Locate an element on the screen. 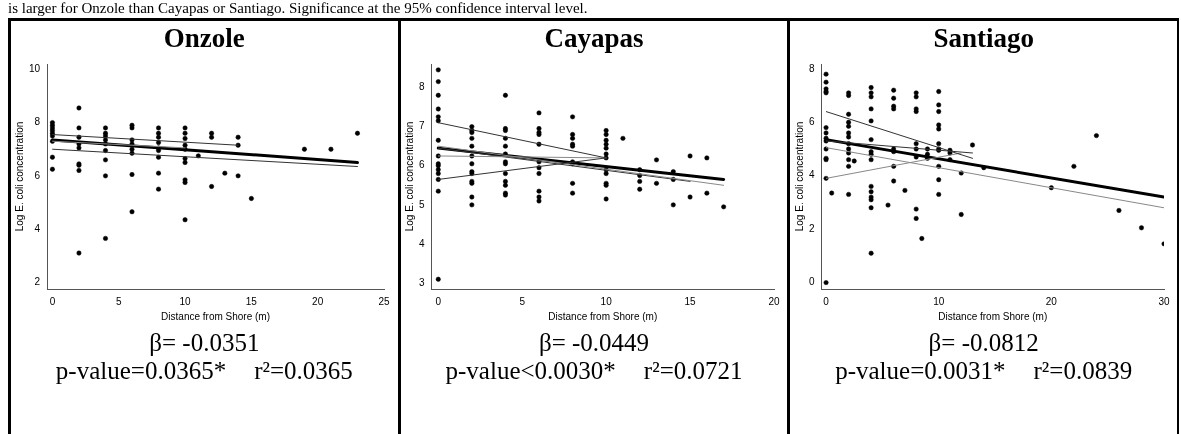  text: p-value<0.0030* is located at coordinates (530, 370).